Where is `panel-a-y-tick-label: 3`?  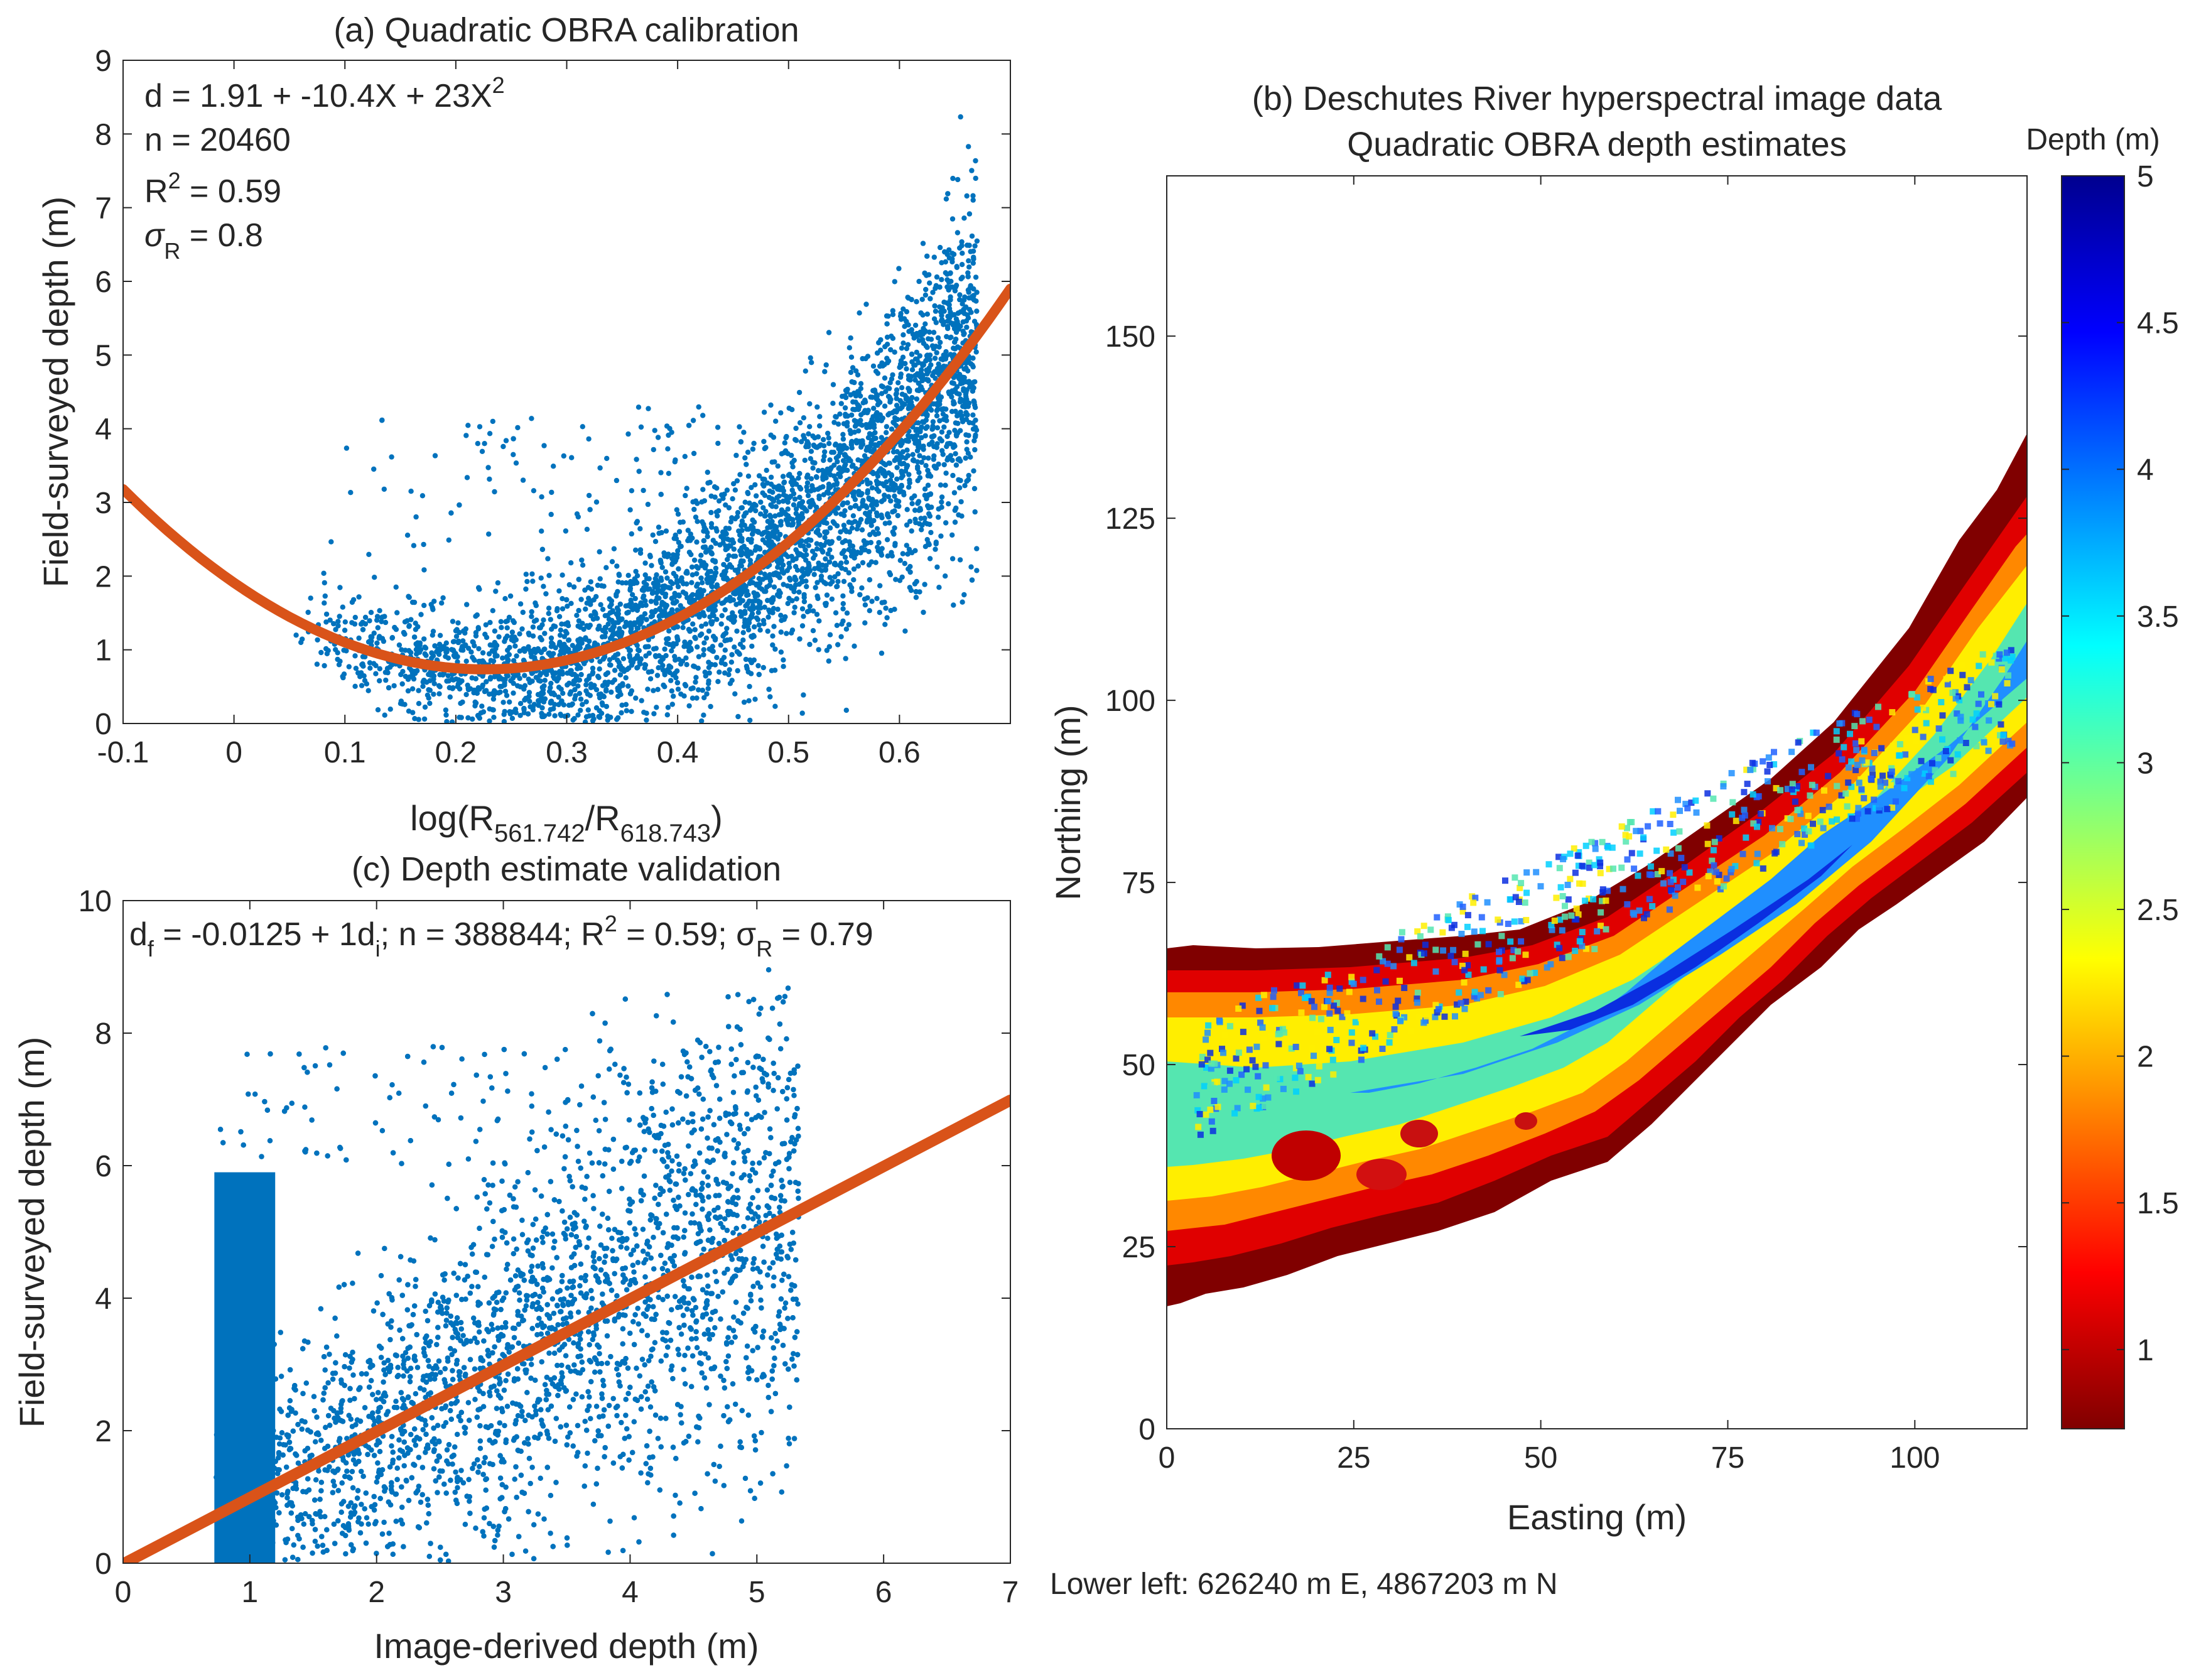
panel-a-y-tick-label: 3 is located at coordinates (103, 503).